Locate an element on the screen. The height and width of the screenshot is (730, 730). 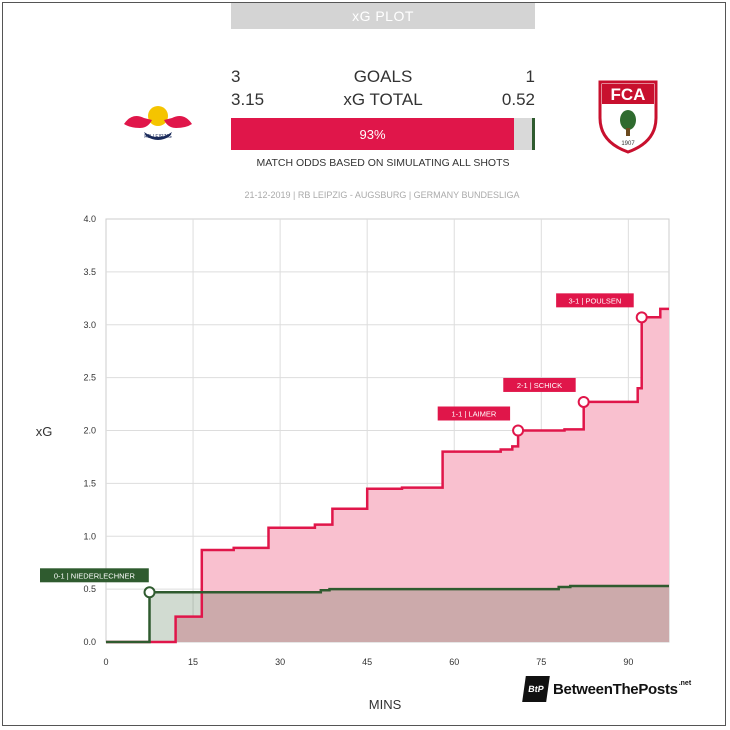
x-tick-label: 45 is located at coordinates (367, 662).